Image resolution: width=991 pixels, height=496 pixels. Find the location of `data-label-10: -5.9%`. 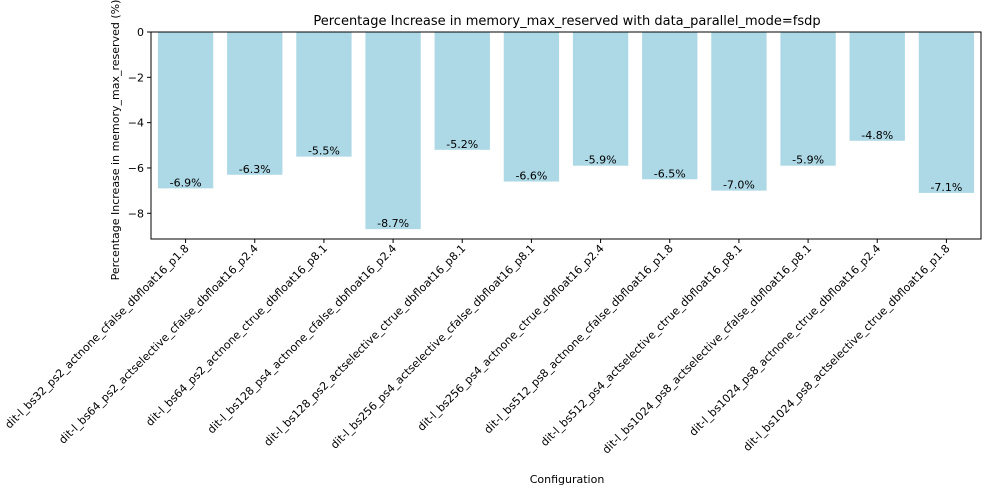

data-label-10: -5.9% is located at coordinates (808, 160).